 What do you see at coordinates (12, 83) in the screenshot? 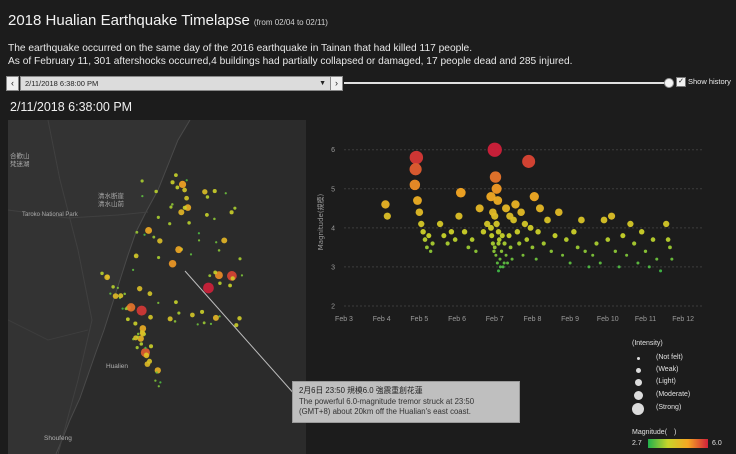
I see `prev-button: ‹` at bounding box center [12, 83].